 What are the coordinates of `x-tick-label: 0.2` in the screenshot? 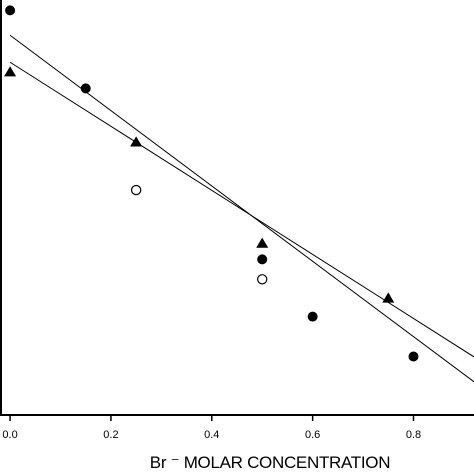 It's located at (110, 435).